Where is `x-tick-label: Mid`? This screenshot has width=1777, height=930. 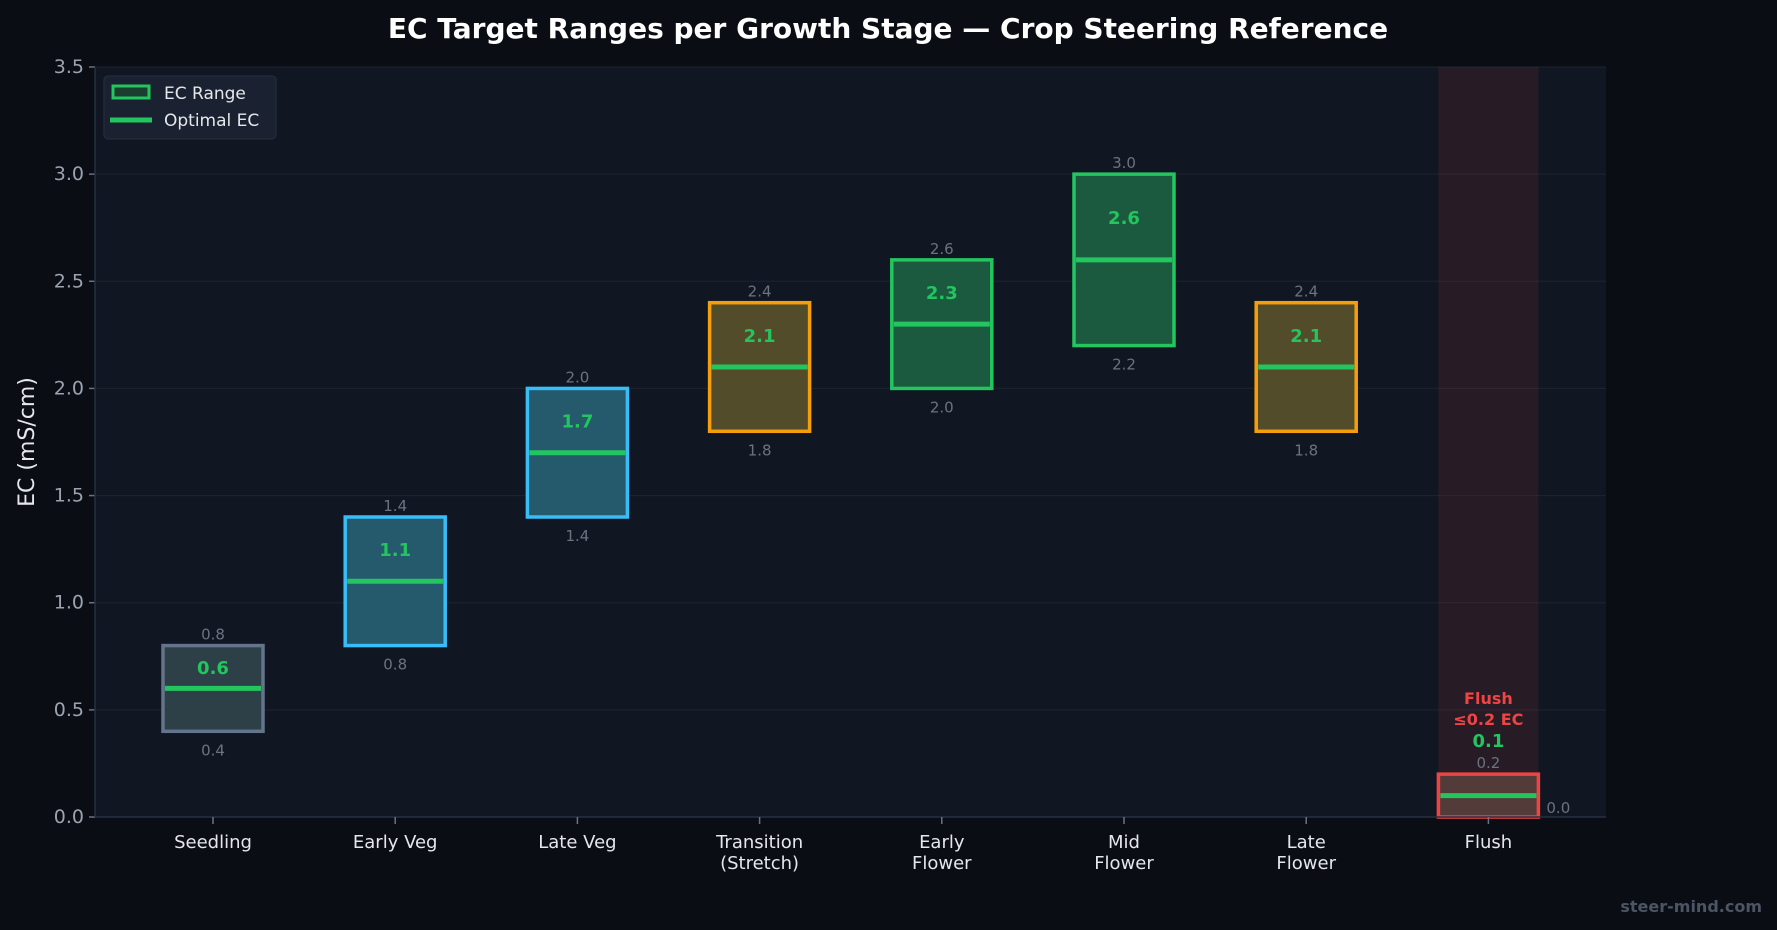
x-tick-label: Mid is located at coordinates (1124, 842).